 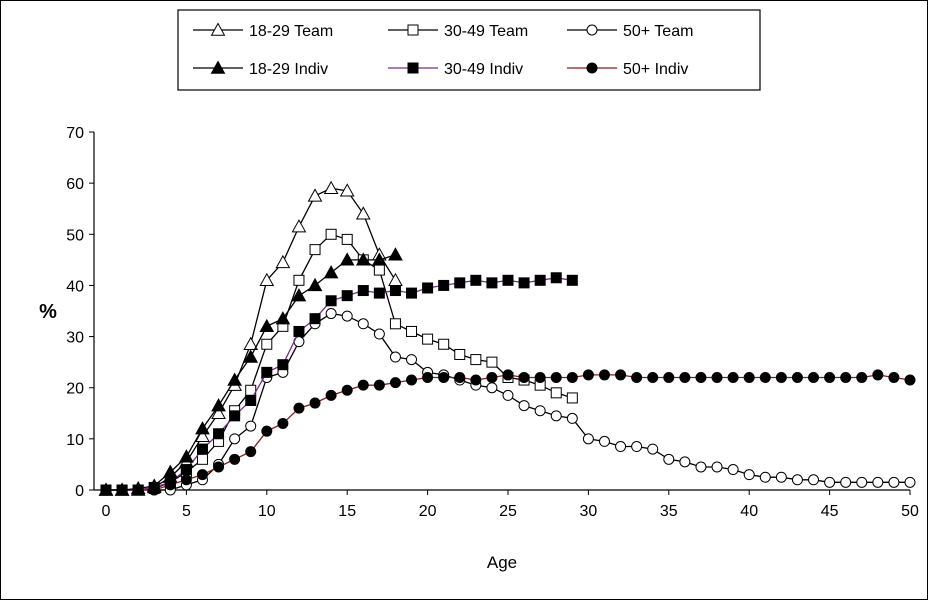 I want to click on legend-label: 50+ Team, so click(x=658, y=31).